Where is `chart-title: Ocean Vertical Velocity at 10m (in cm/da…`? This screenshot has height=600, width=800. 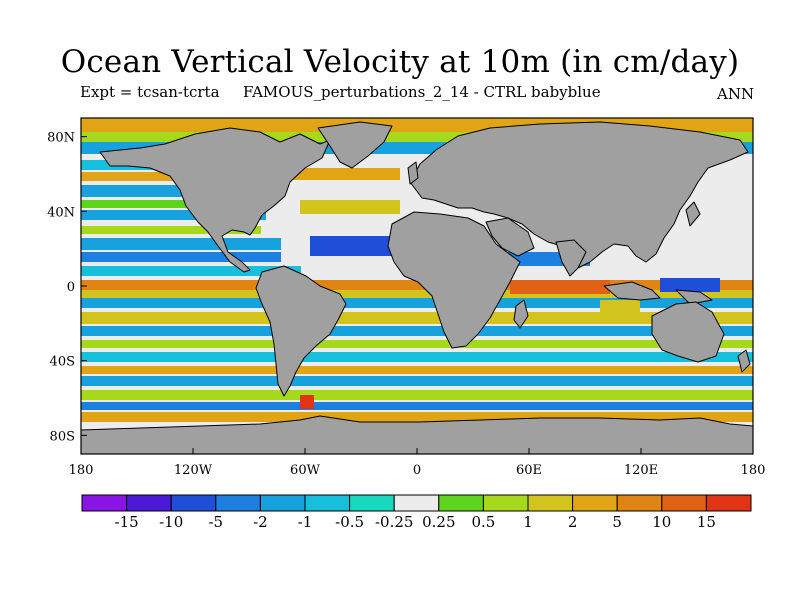 chart-title: Ocean Vertical Velocity at 10m (in cm/da… is located at coordinates (400, 62).